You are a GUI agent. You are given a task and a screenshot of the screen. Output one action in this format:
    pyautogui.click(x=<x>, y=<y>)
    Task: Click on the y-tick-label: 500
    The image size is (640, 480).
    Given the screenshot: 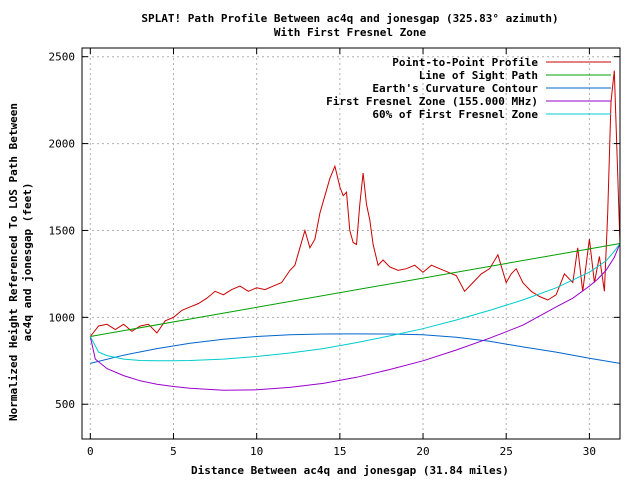 What is the action you would take?
    pyautogui.click(x=65, y=404)
    